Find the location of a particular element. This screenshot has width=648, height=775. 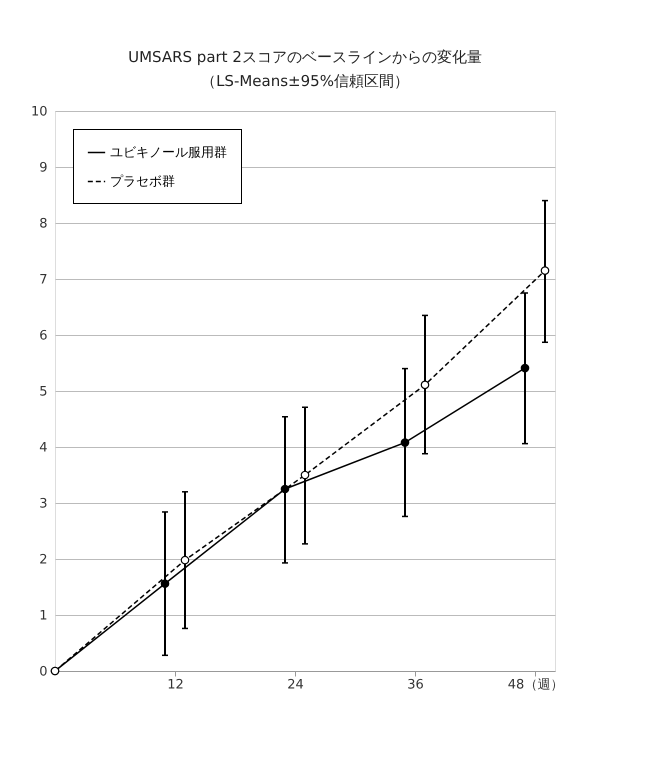

y-tick-label: 10 is located at coordinates (39, 112).